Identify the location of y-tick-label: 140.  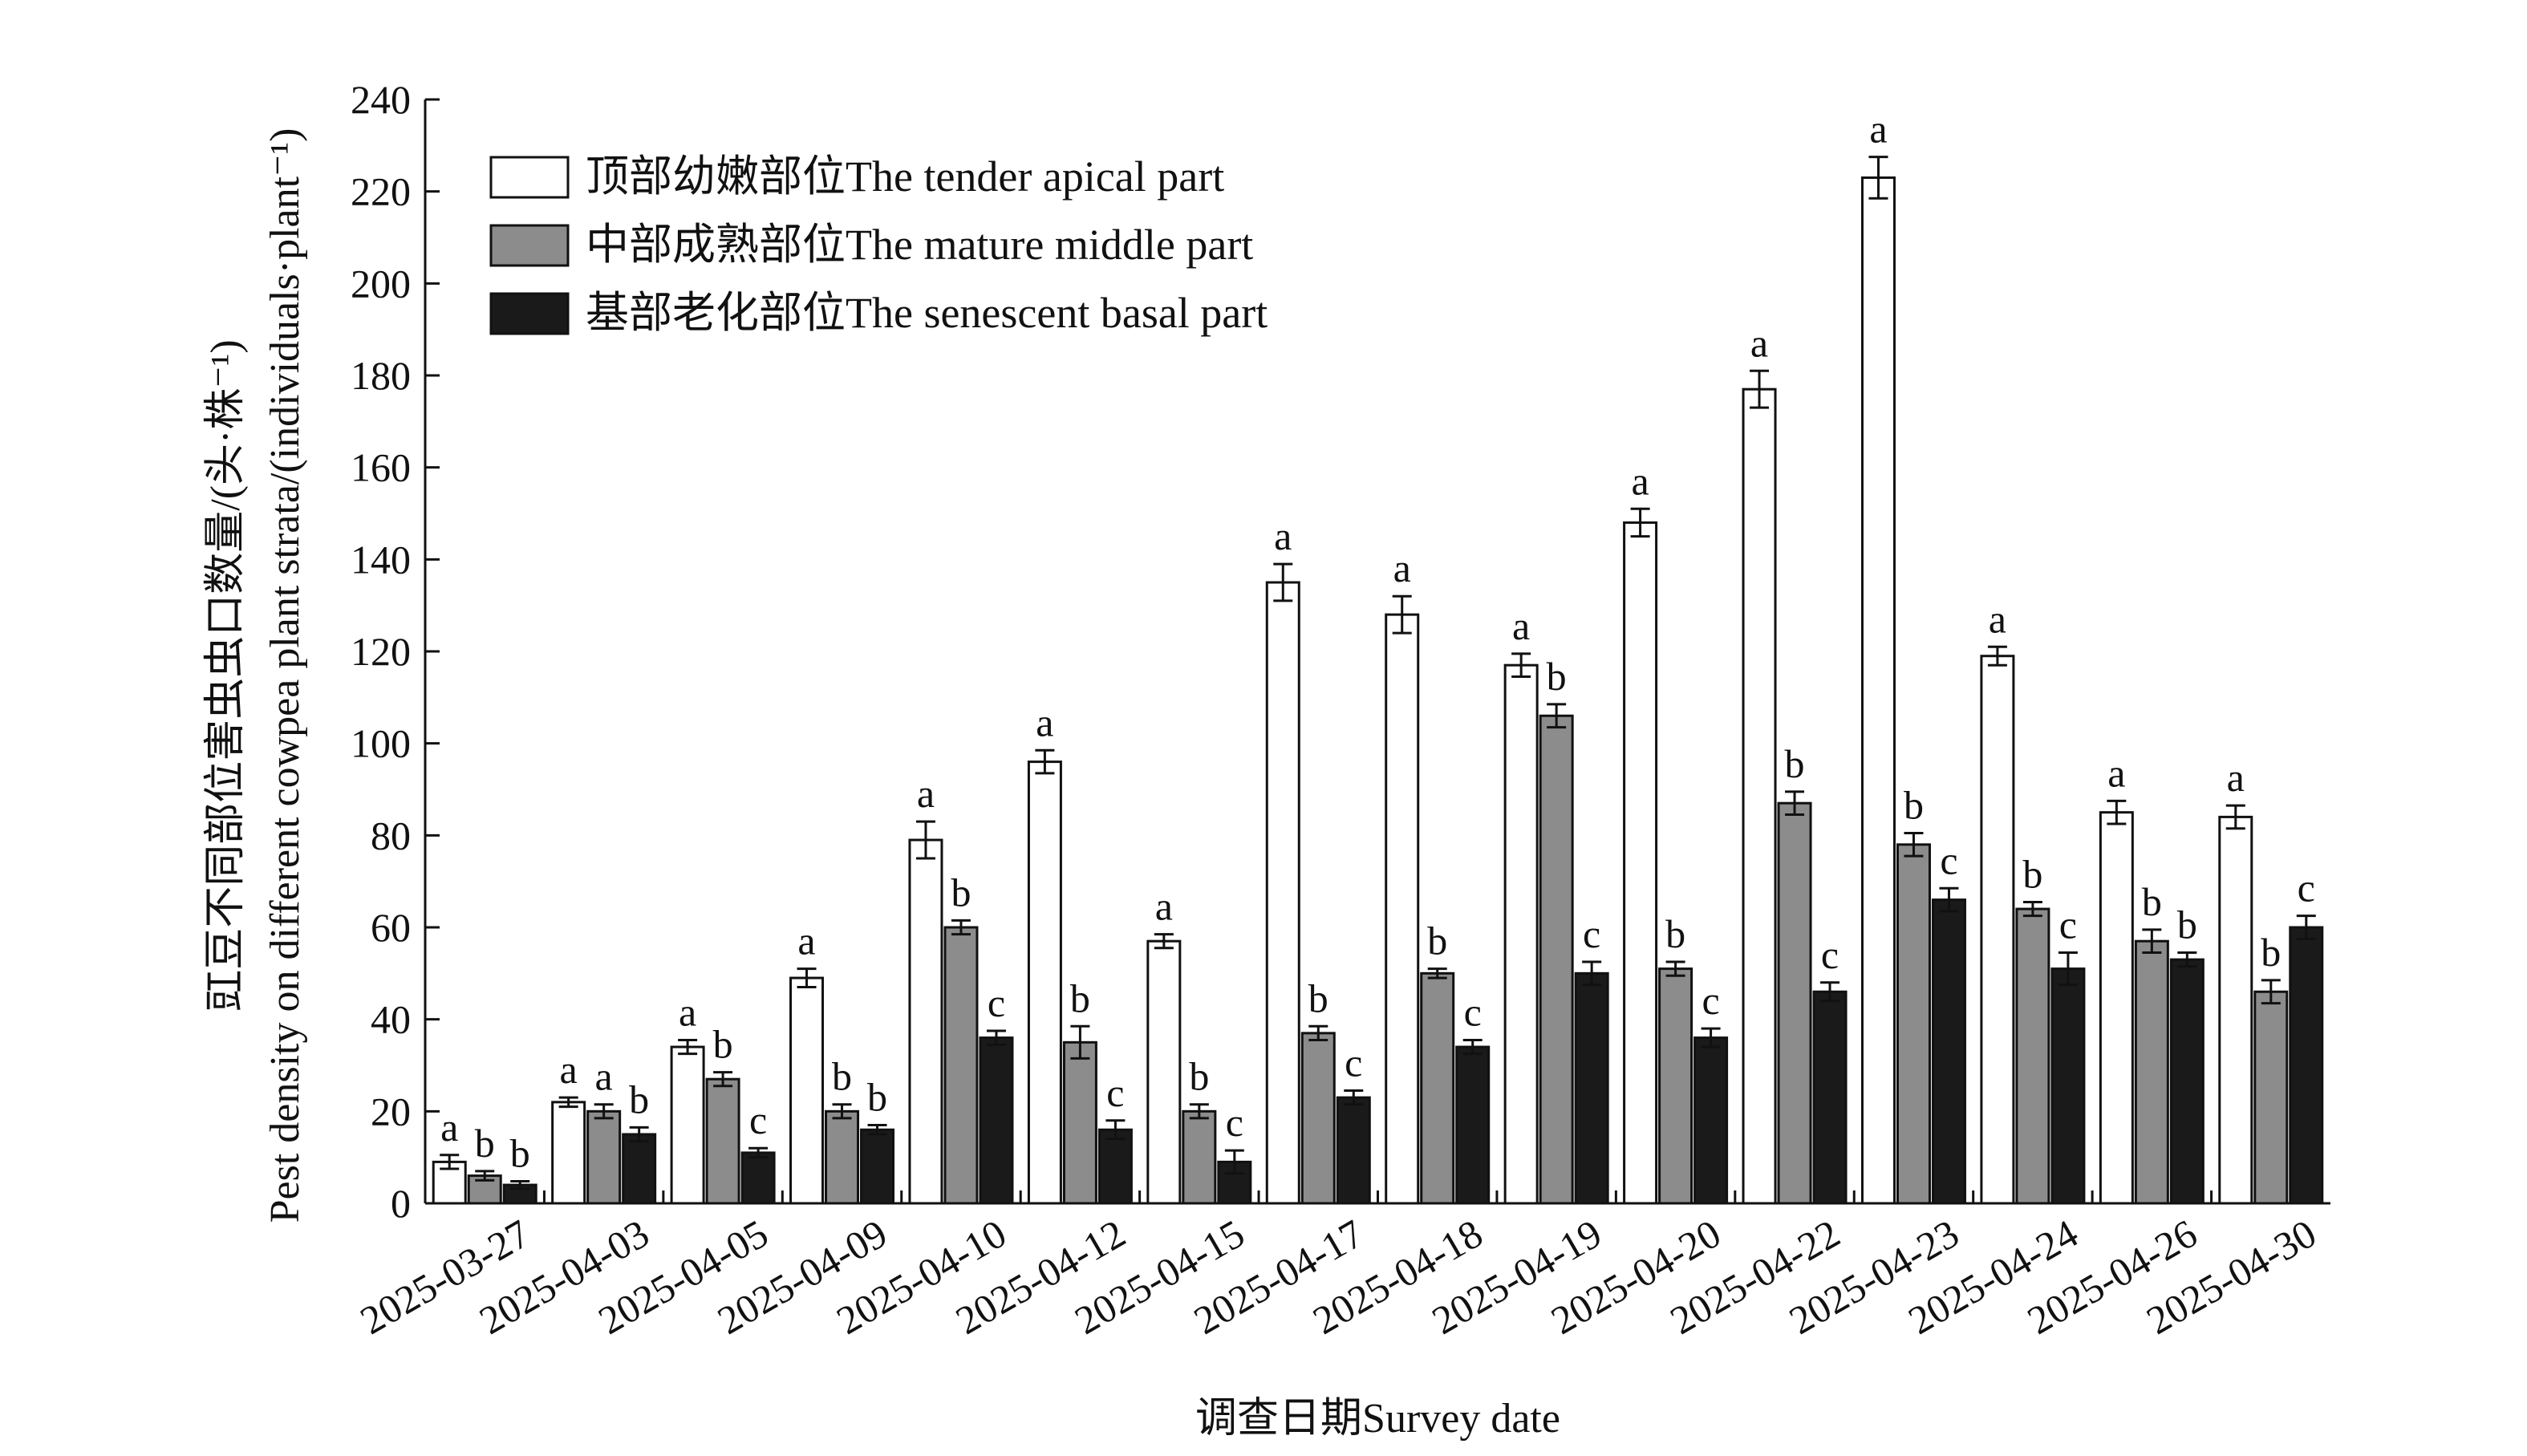
(381, 559).